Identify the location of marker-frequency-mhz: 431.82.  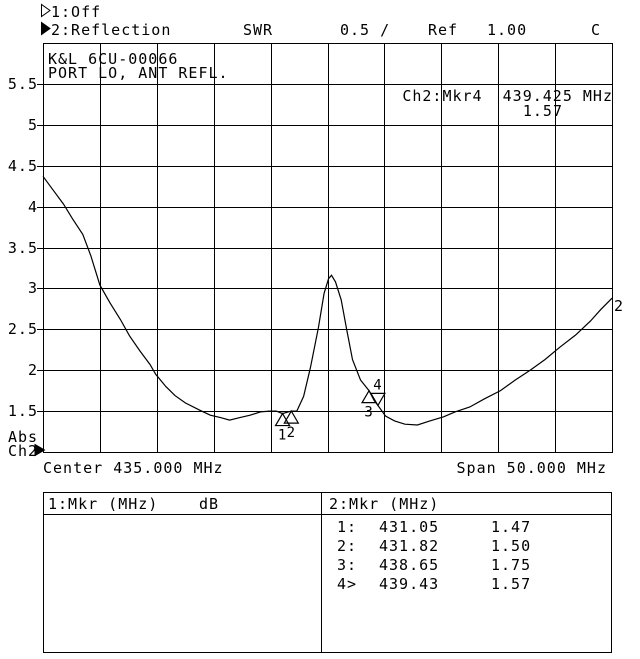
(409, 546).